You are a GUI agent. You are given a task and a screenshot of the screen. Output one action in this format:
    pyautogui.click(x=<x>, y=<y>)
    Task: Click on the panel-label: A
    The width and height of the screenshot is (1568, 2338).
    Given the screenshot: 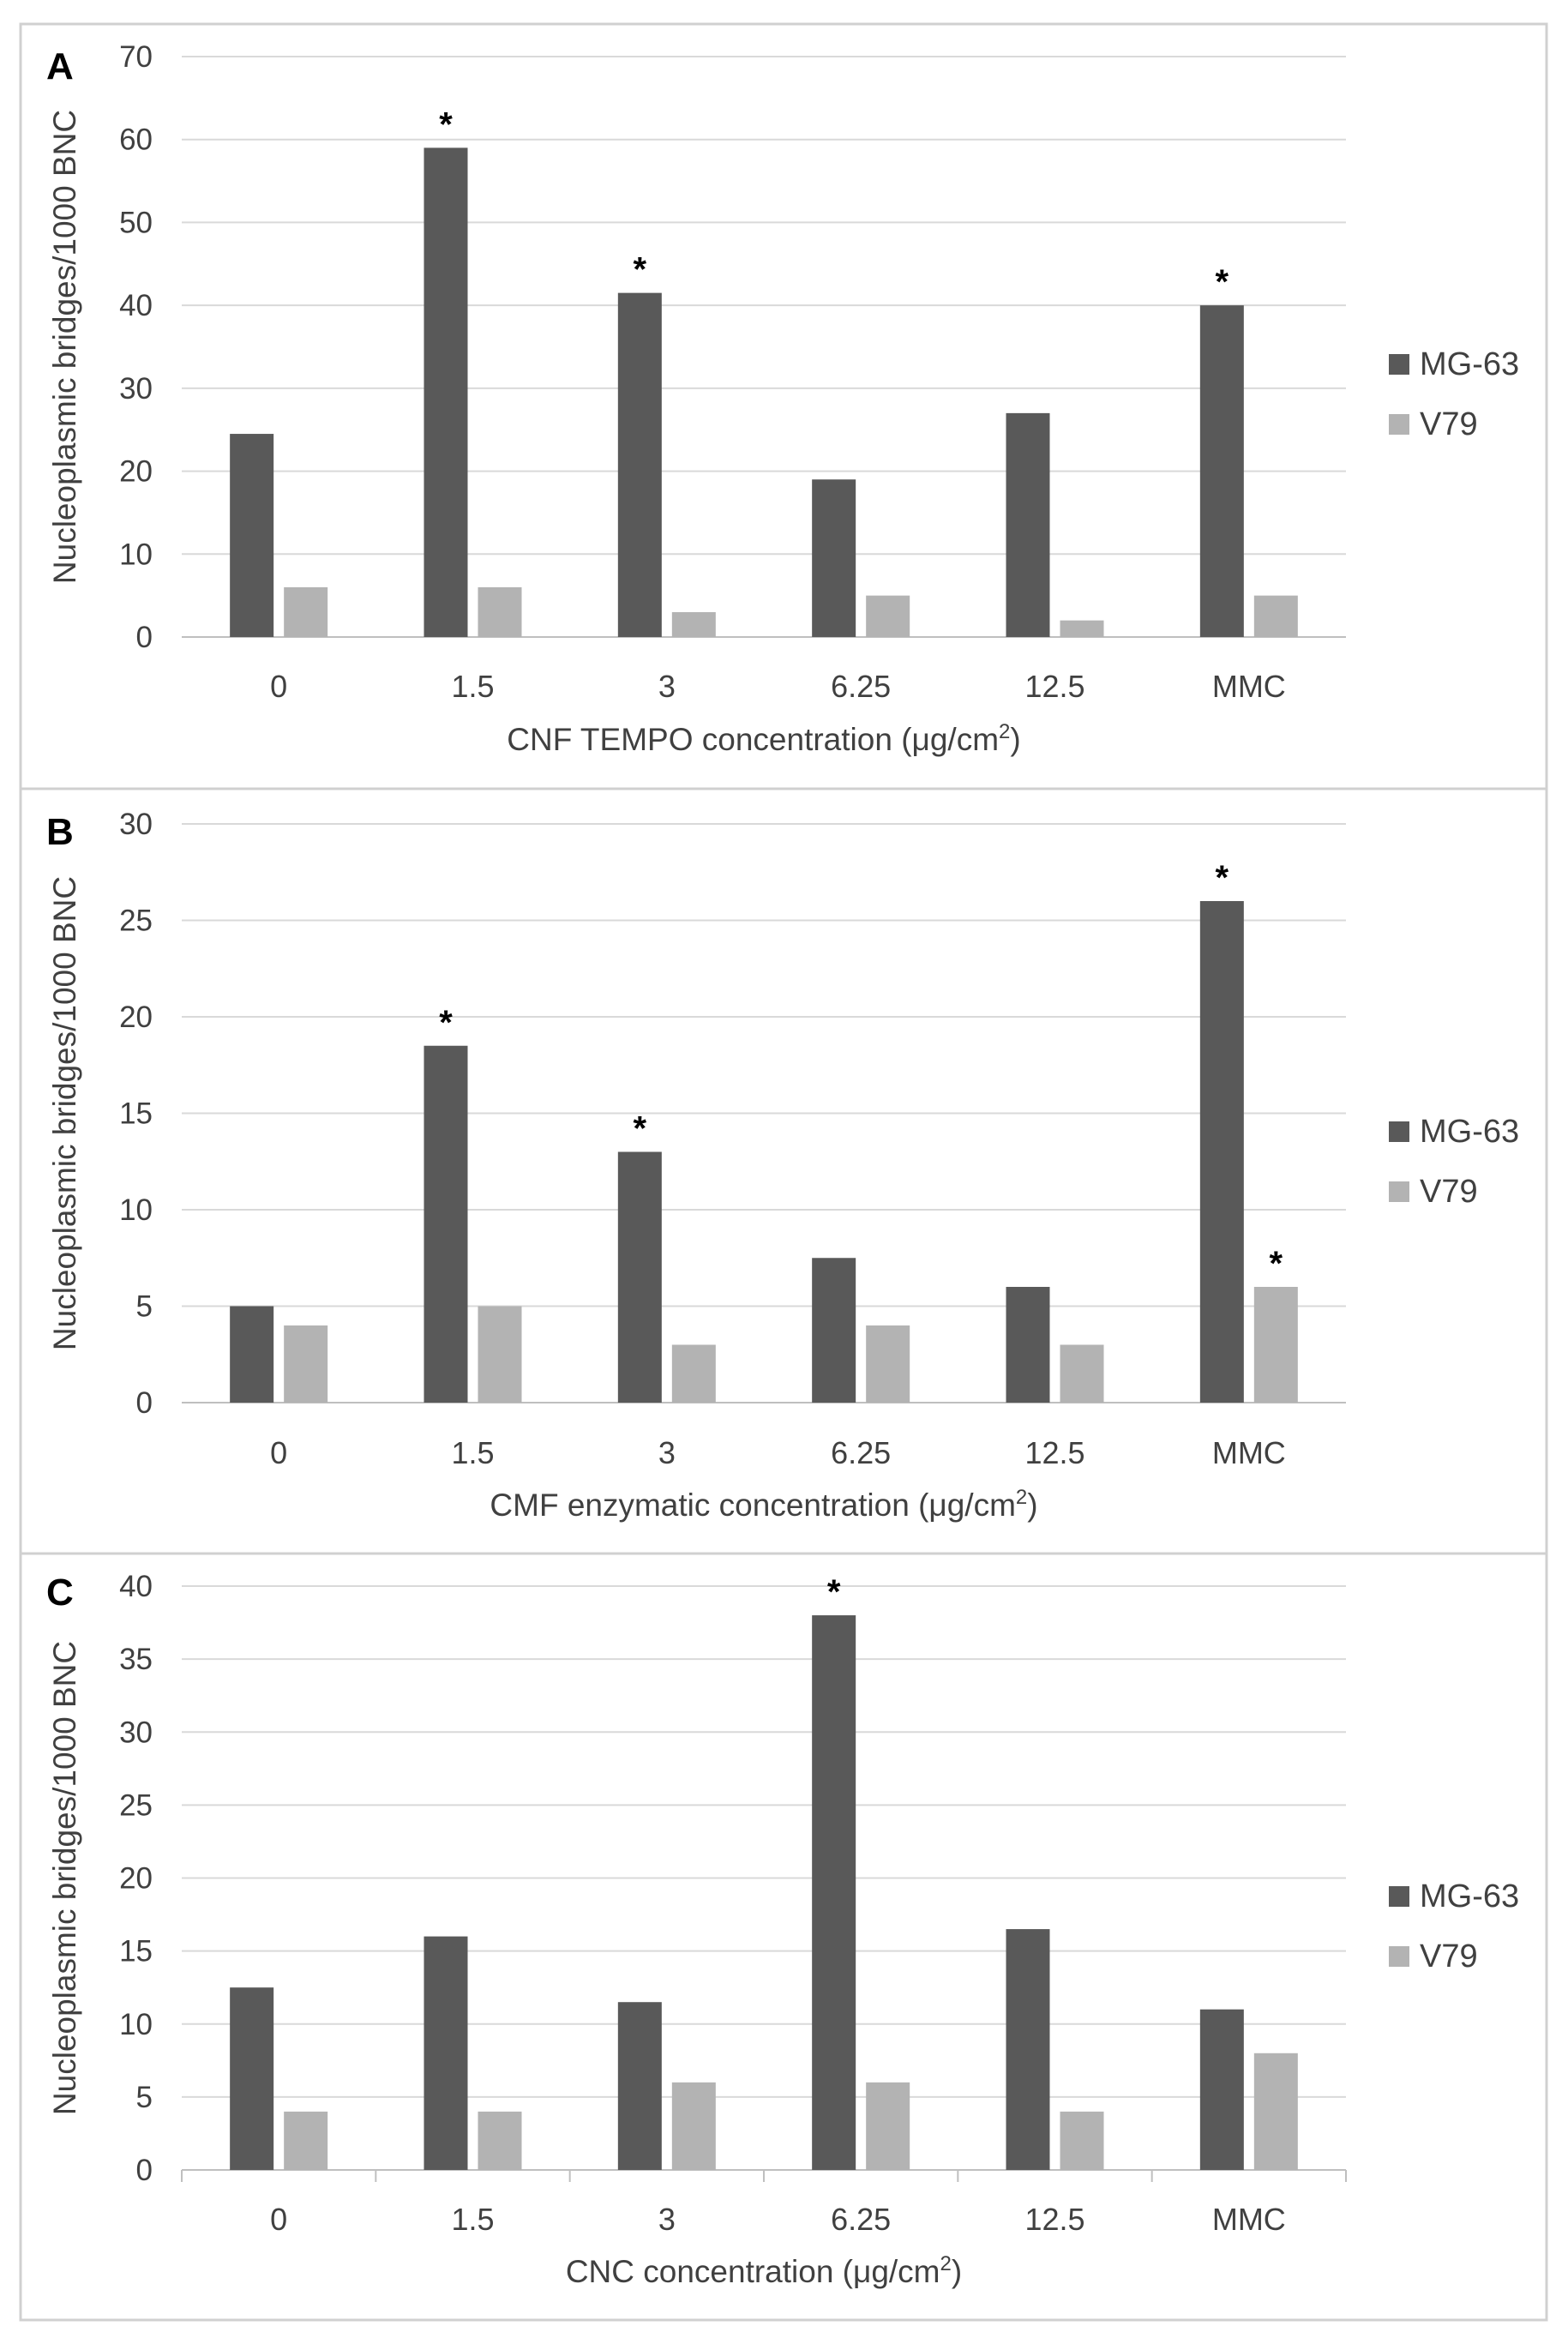 What is the action you would take?
    pyautogui.click(x=60, y=66)
    